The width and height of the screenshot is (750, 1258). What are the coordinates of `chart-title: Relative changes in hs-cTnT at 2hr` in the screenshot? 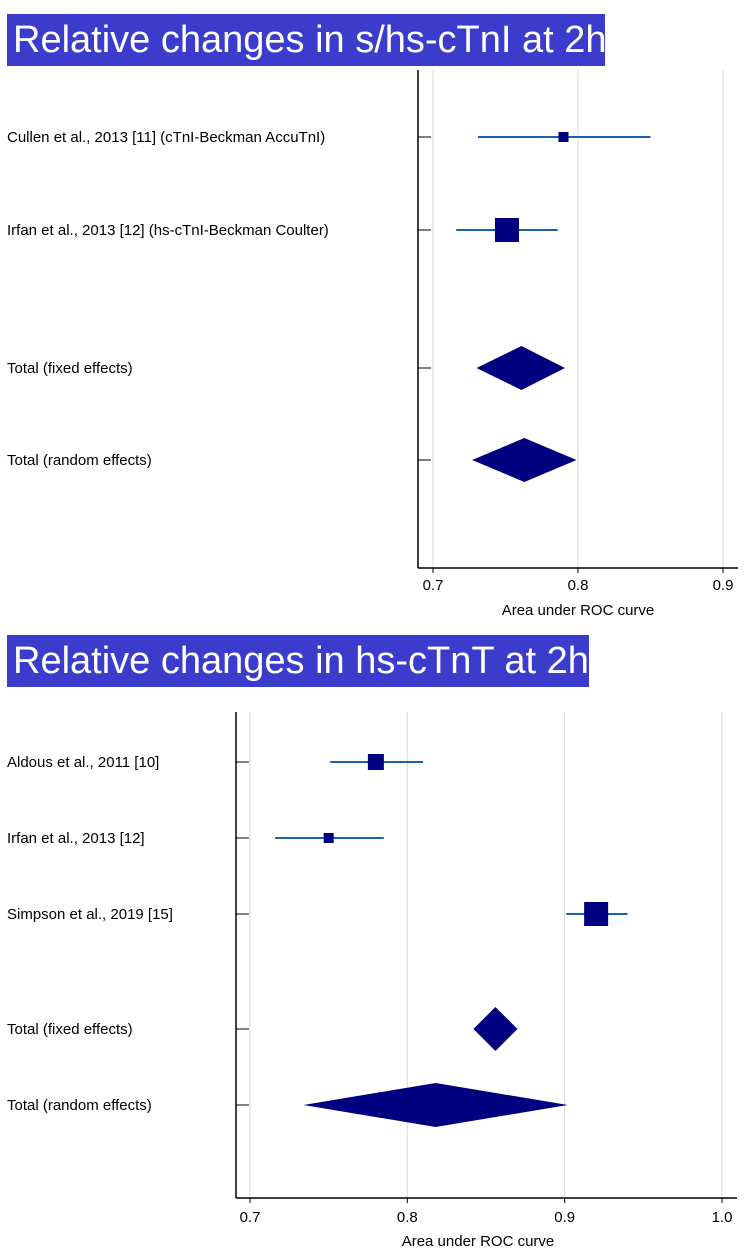 It's located at (304, 661).